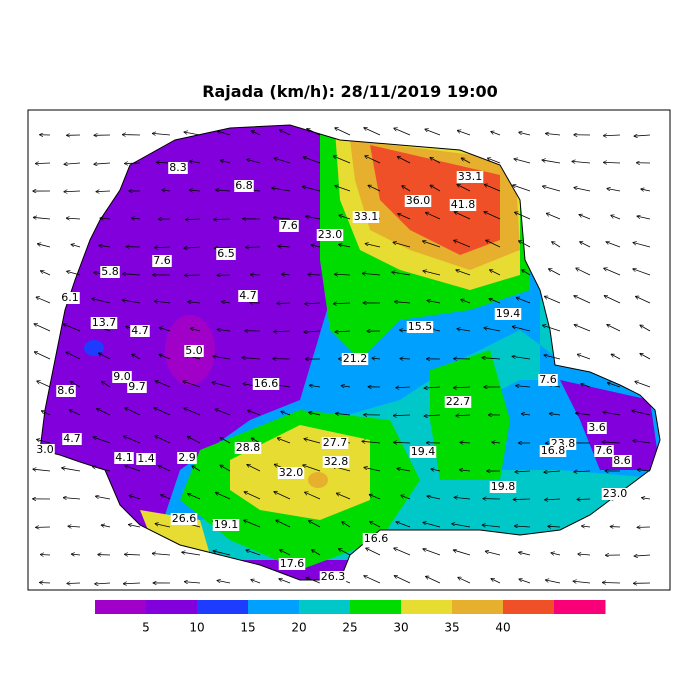 Image resolution: width=700 pixels, height=700 pixels. Describe the element at coordinates (502, 628) in the screenshot. I see `colorbar-label: 40` at that location.